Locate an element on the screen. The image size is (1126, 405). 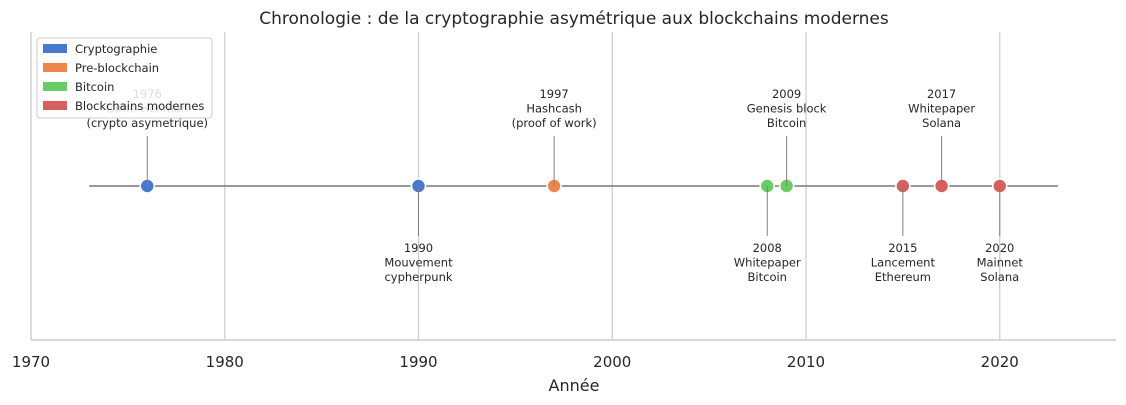
legend-box is located at coordinates (124, 78).